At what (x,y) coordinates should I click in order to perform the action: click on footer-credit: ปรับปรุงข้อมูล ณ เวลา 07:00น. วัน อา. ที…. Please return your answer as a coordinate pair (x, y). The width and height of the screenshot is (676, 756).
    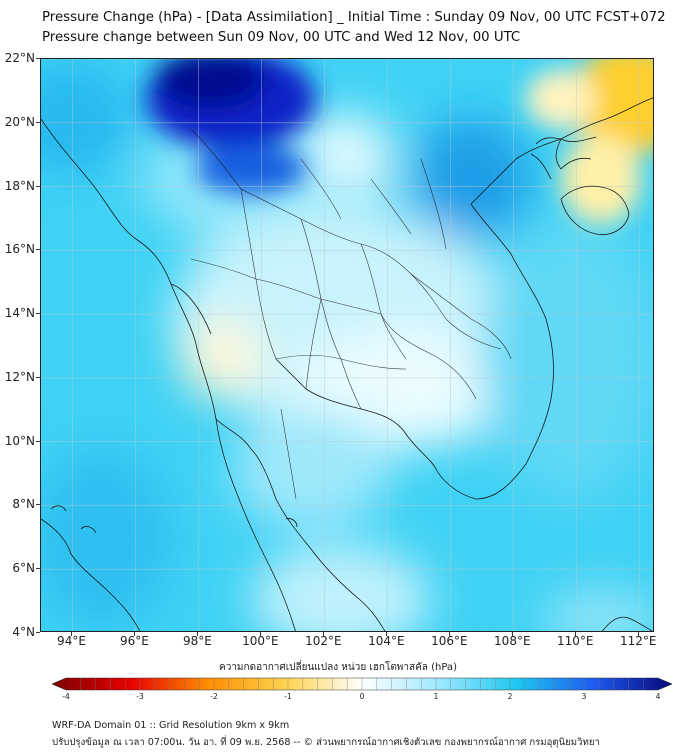
    Looking at the image, I should click on (326, 742).